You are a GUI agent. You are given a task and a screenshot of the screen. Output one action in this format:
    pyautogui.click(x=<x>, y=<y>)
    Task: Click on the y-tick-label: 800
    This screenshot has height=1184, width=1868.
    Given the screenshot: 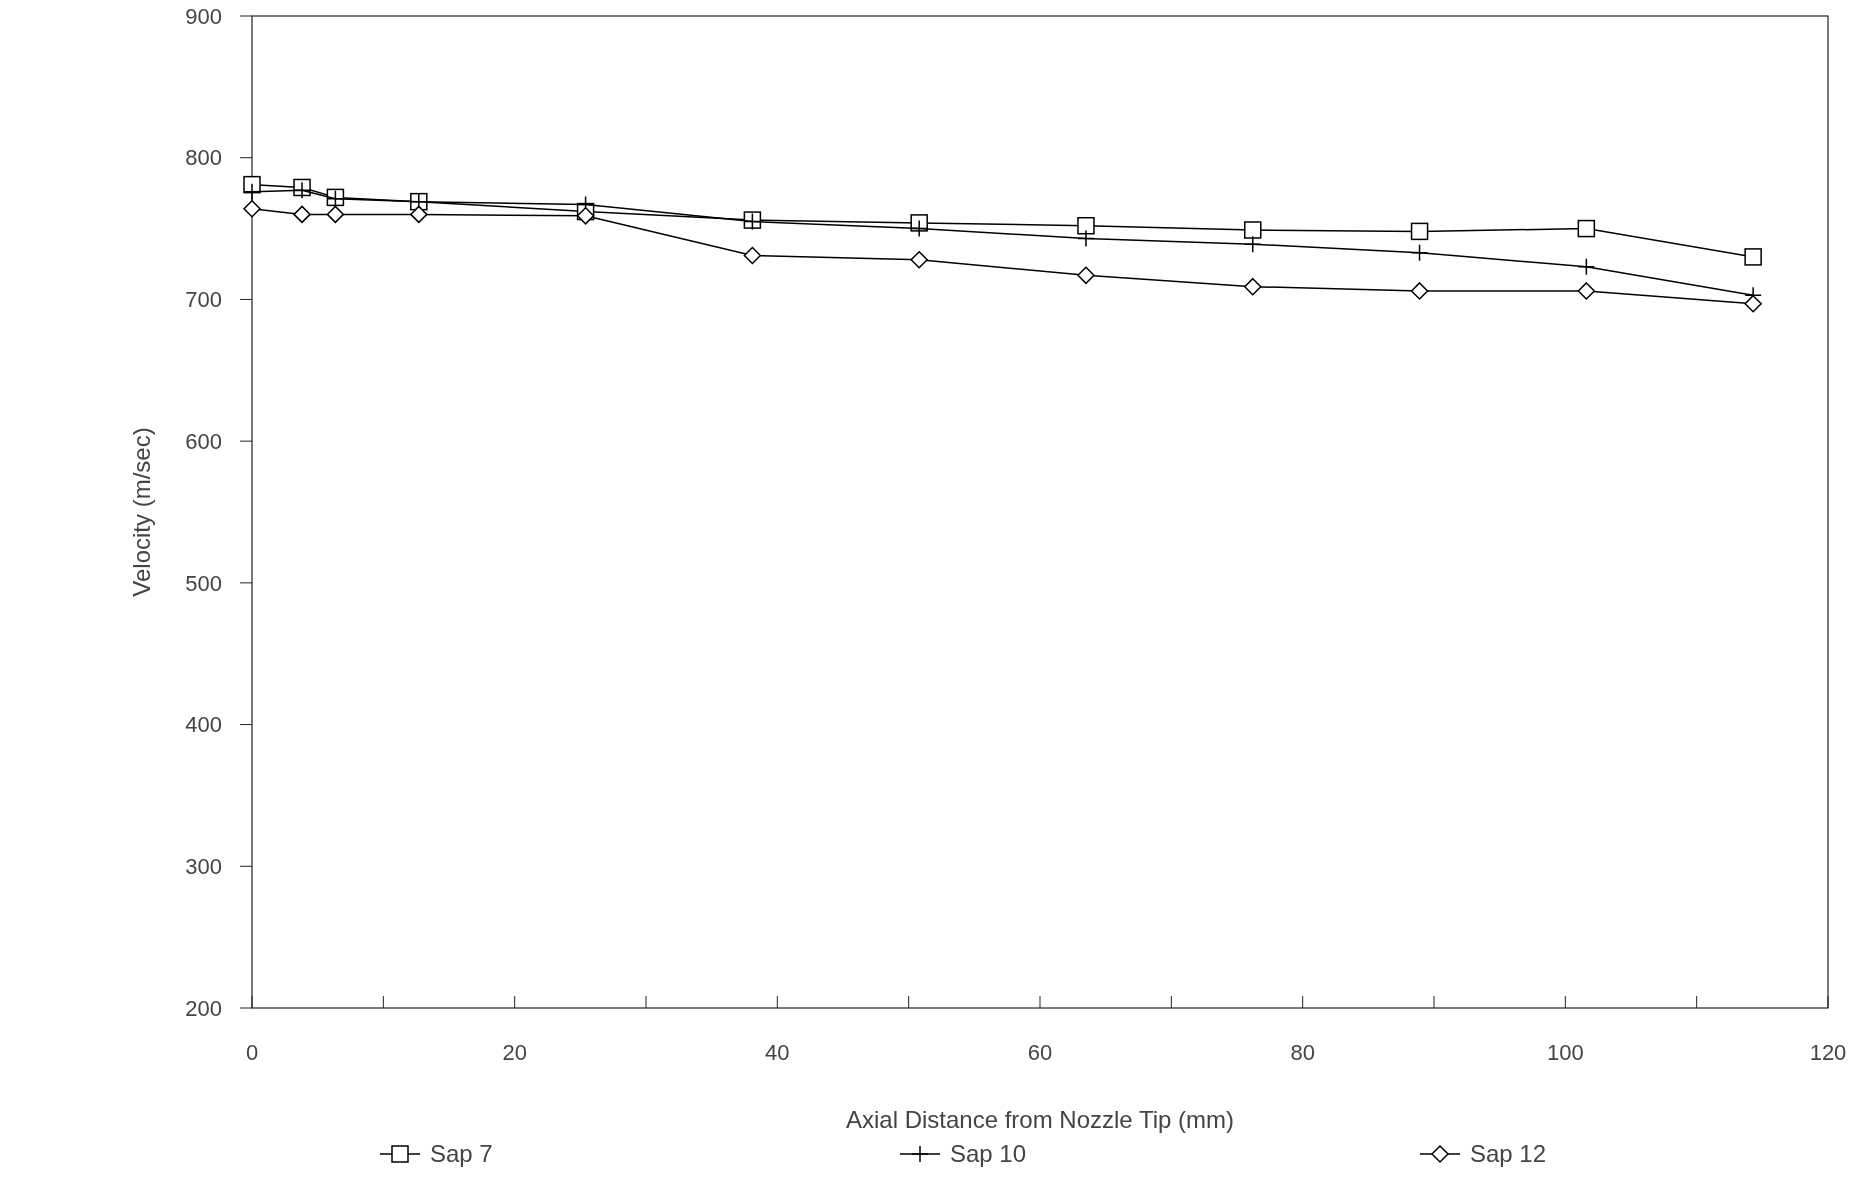 What is the action you would take?
    pyautogui.click(x=203, y=158)
    